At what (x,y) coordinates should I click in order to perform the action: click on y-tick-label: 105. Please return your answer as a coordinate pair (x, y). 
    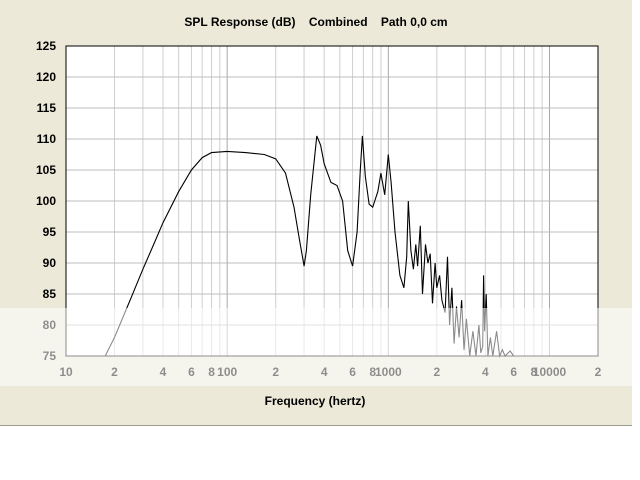
    Looking at the image, I should click on (46, 170).